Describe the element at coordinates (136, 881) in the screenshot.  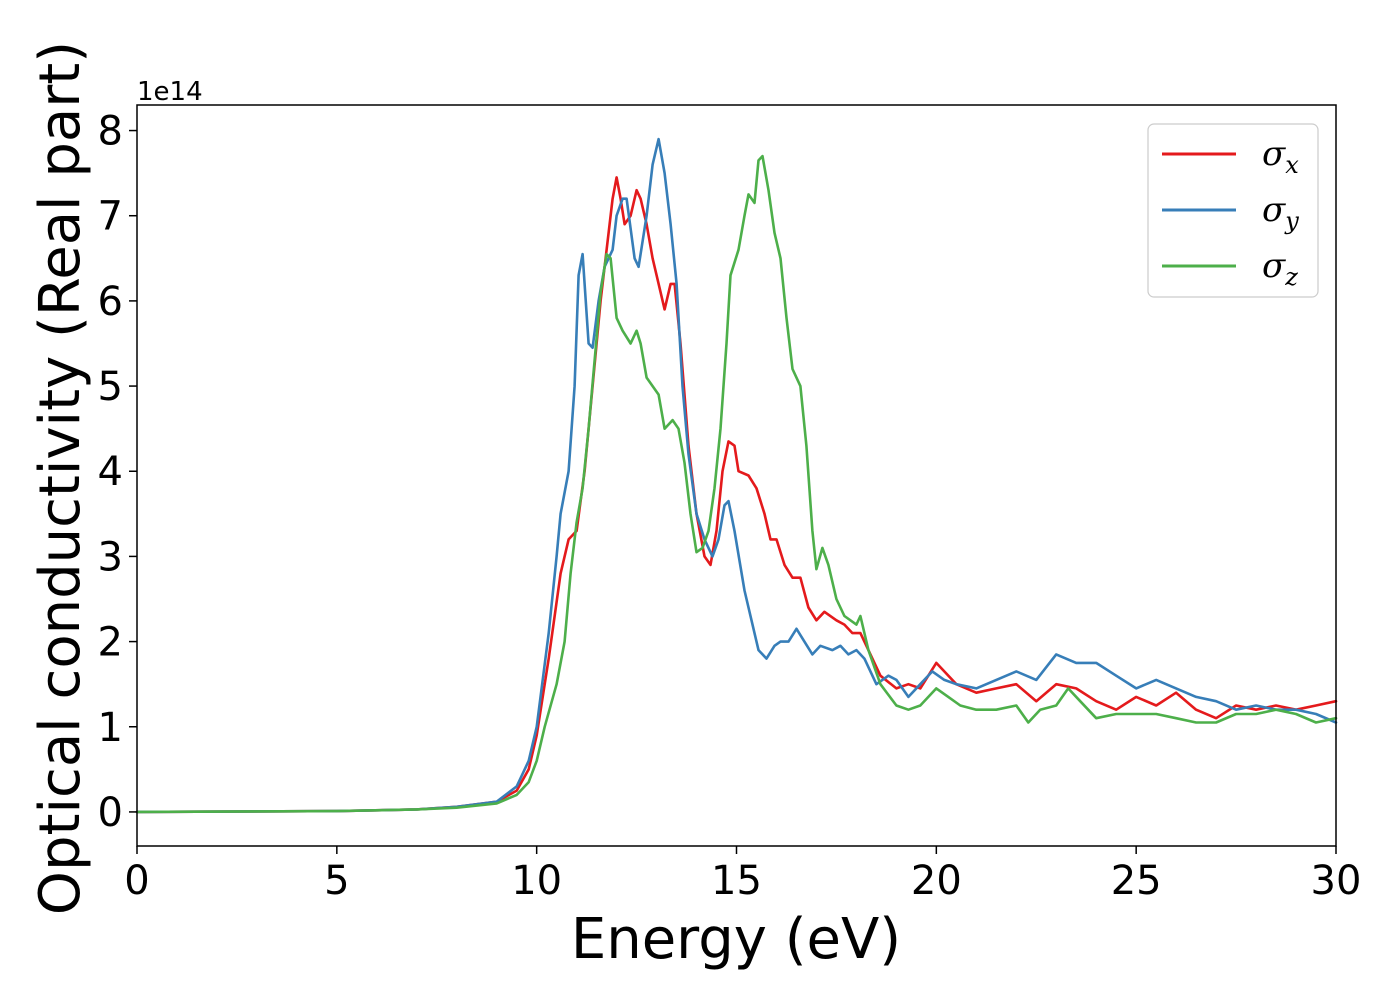
I see `x-tick-label: 0` at that location.